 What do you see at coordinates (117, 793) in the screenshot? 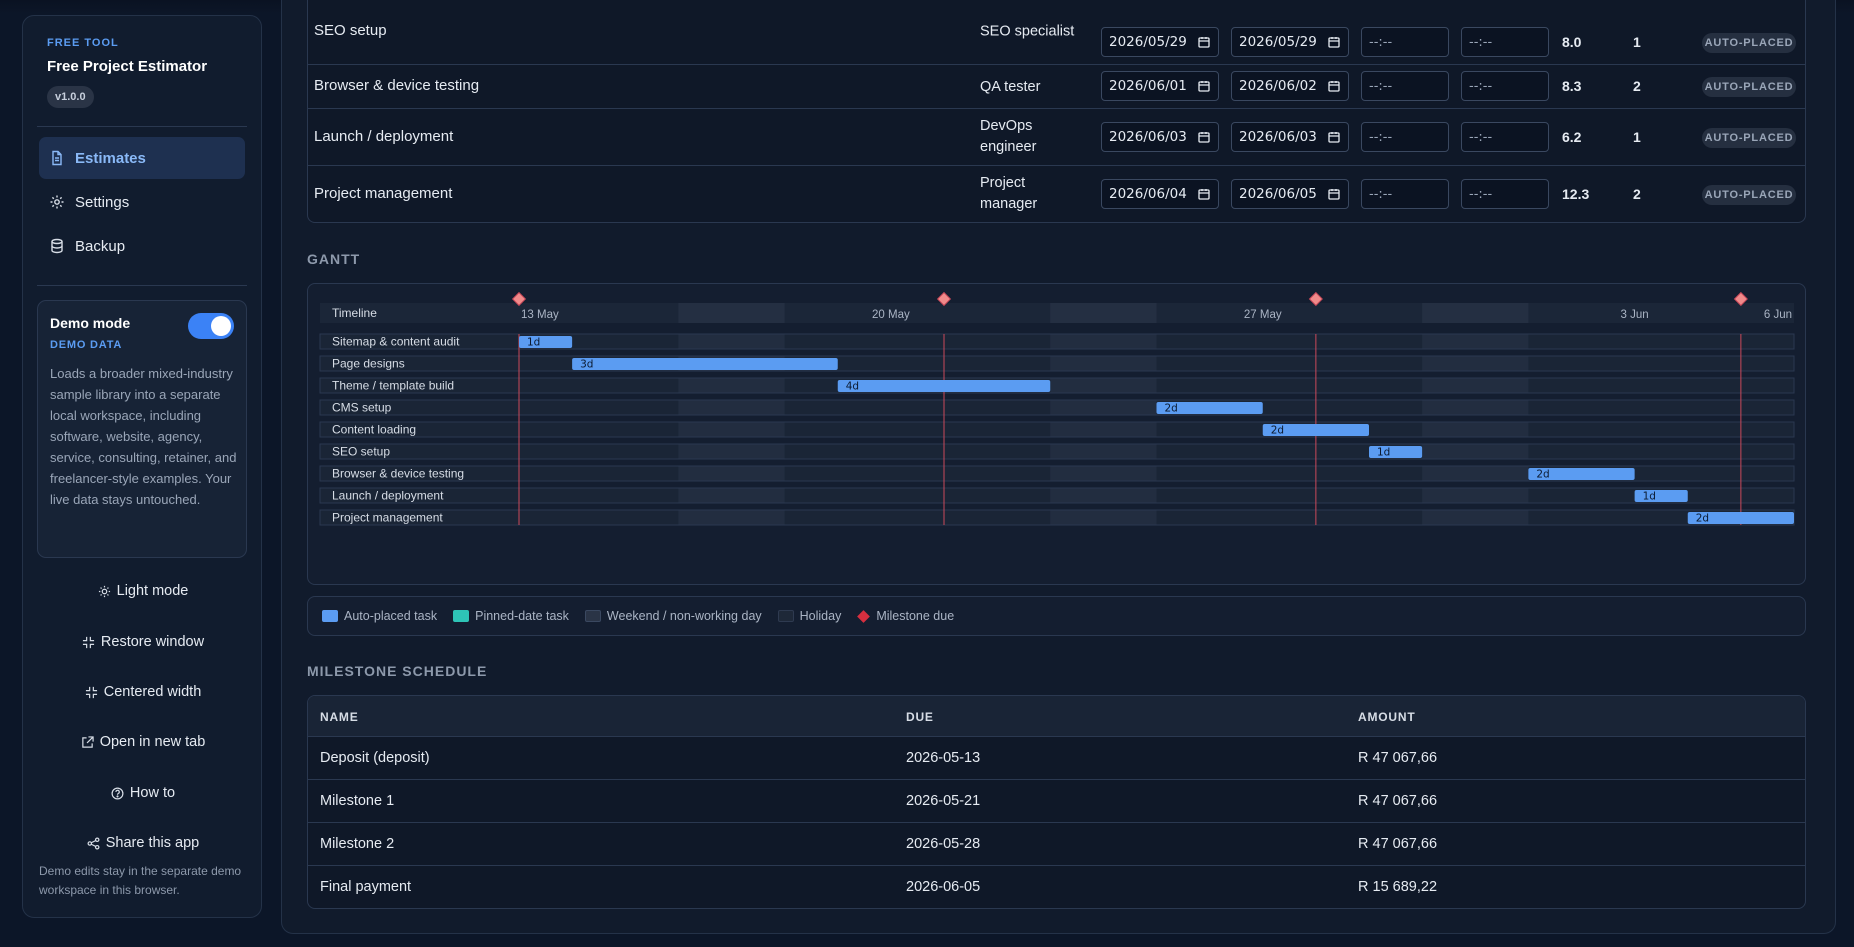
I see `help-circle-icon` at bounding box center [117, 793].